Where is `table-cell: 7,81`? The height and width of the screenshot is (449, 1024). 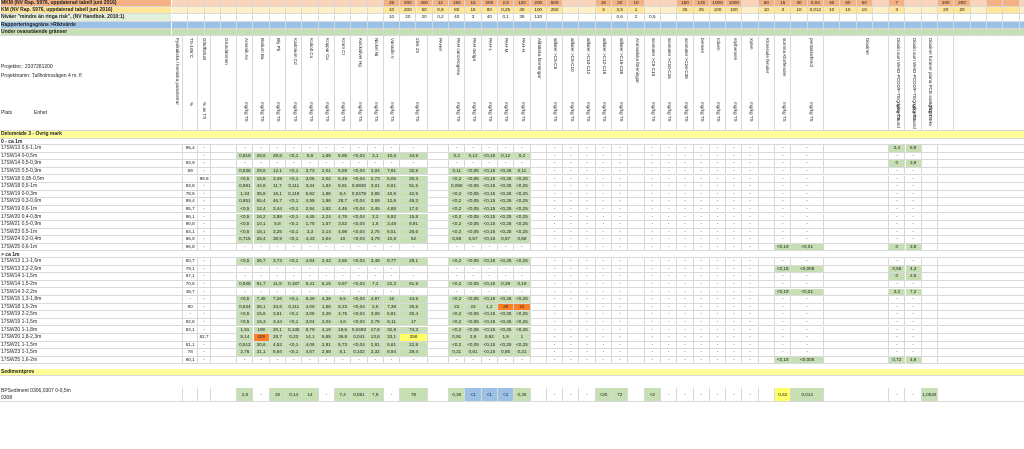 table-cell: 7,81 is located at coordinates (392, 171).